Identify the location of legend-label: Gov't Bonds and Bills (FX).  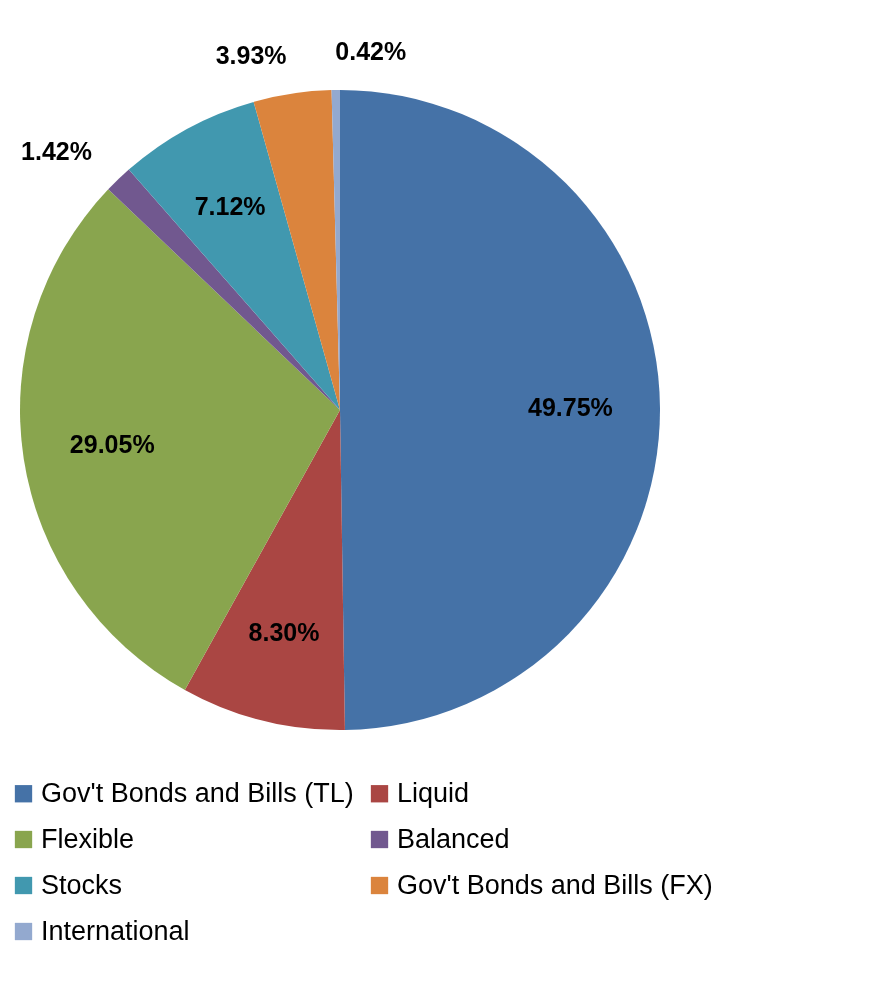
(555, 884).